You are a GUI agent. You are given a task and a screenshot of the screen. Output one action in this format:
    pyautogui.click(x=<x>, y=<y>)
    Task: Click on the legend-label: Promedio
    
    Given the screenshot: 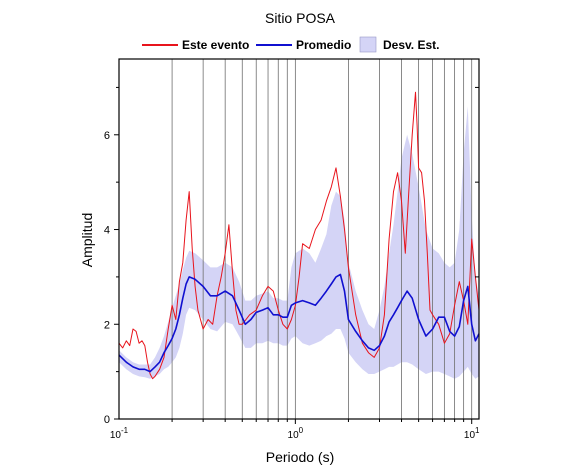 What is the action you would take?
    pyautogui.click(x=323, y=45)
    